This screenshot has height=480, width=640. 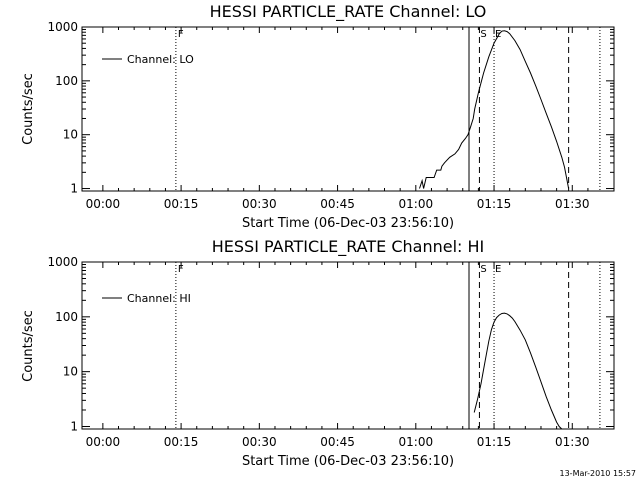 What do you see at coordinates (159, 298) in the screenshot?
I see `legend-label: Channel: HI` at bounding box center [159, 298].